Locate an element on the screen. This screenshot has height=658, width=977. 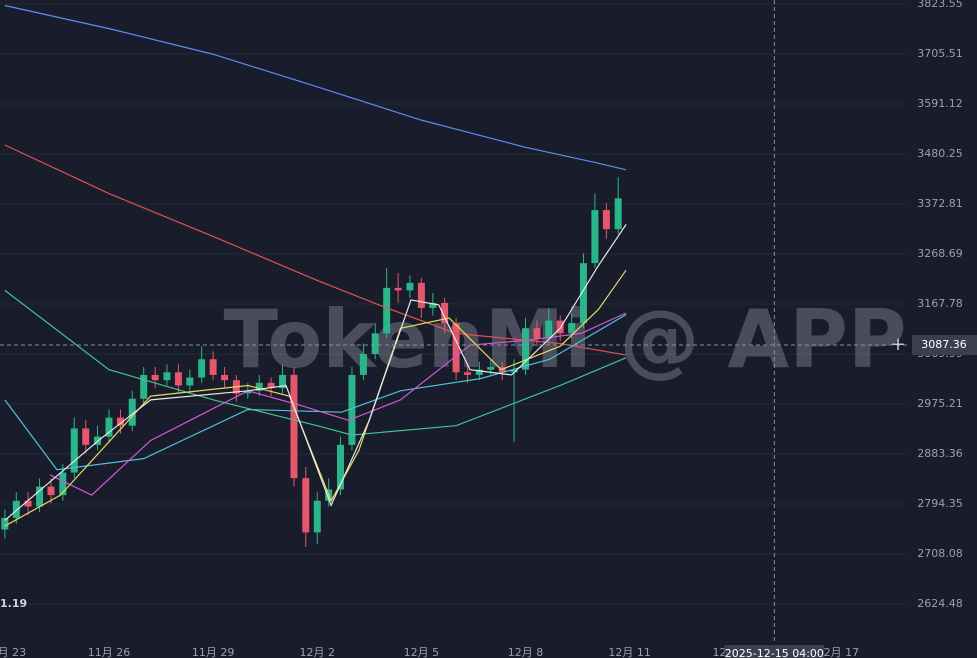
crosshair-price-label: 3087.36 is located at coordinates (944, 344).